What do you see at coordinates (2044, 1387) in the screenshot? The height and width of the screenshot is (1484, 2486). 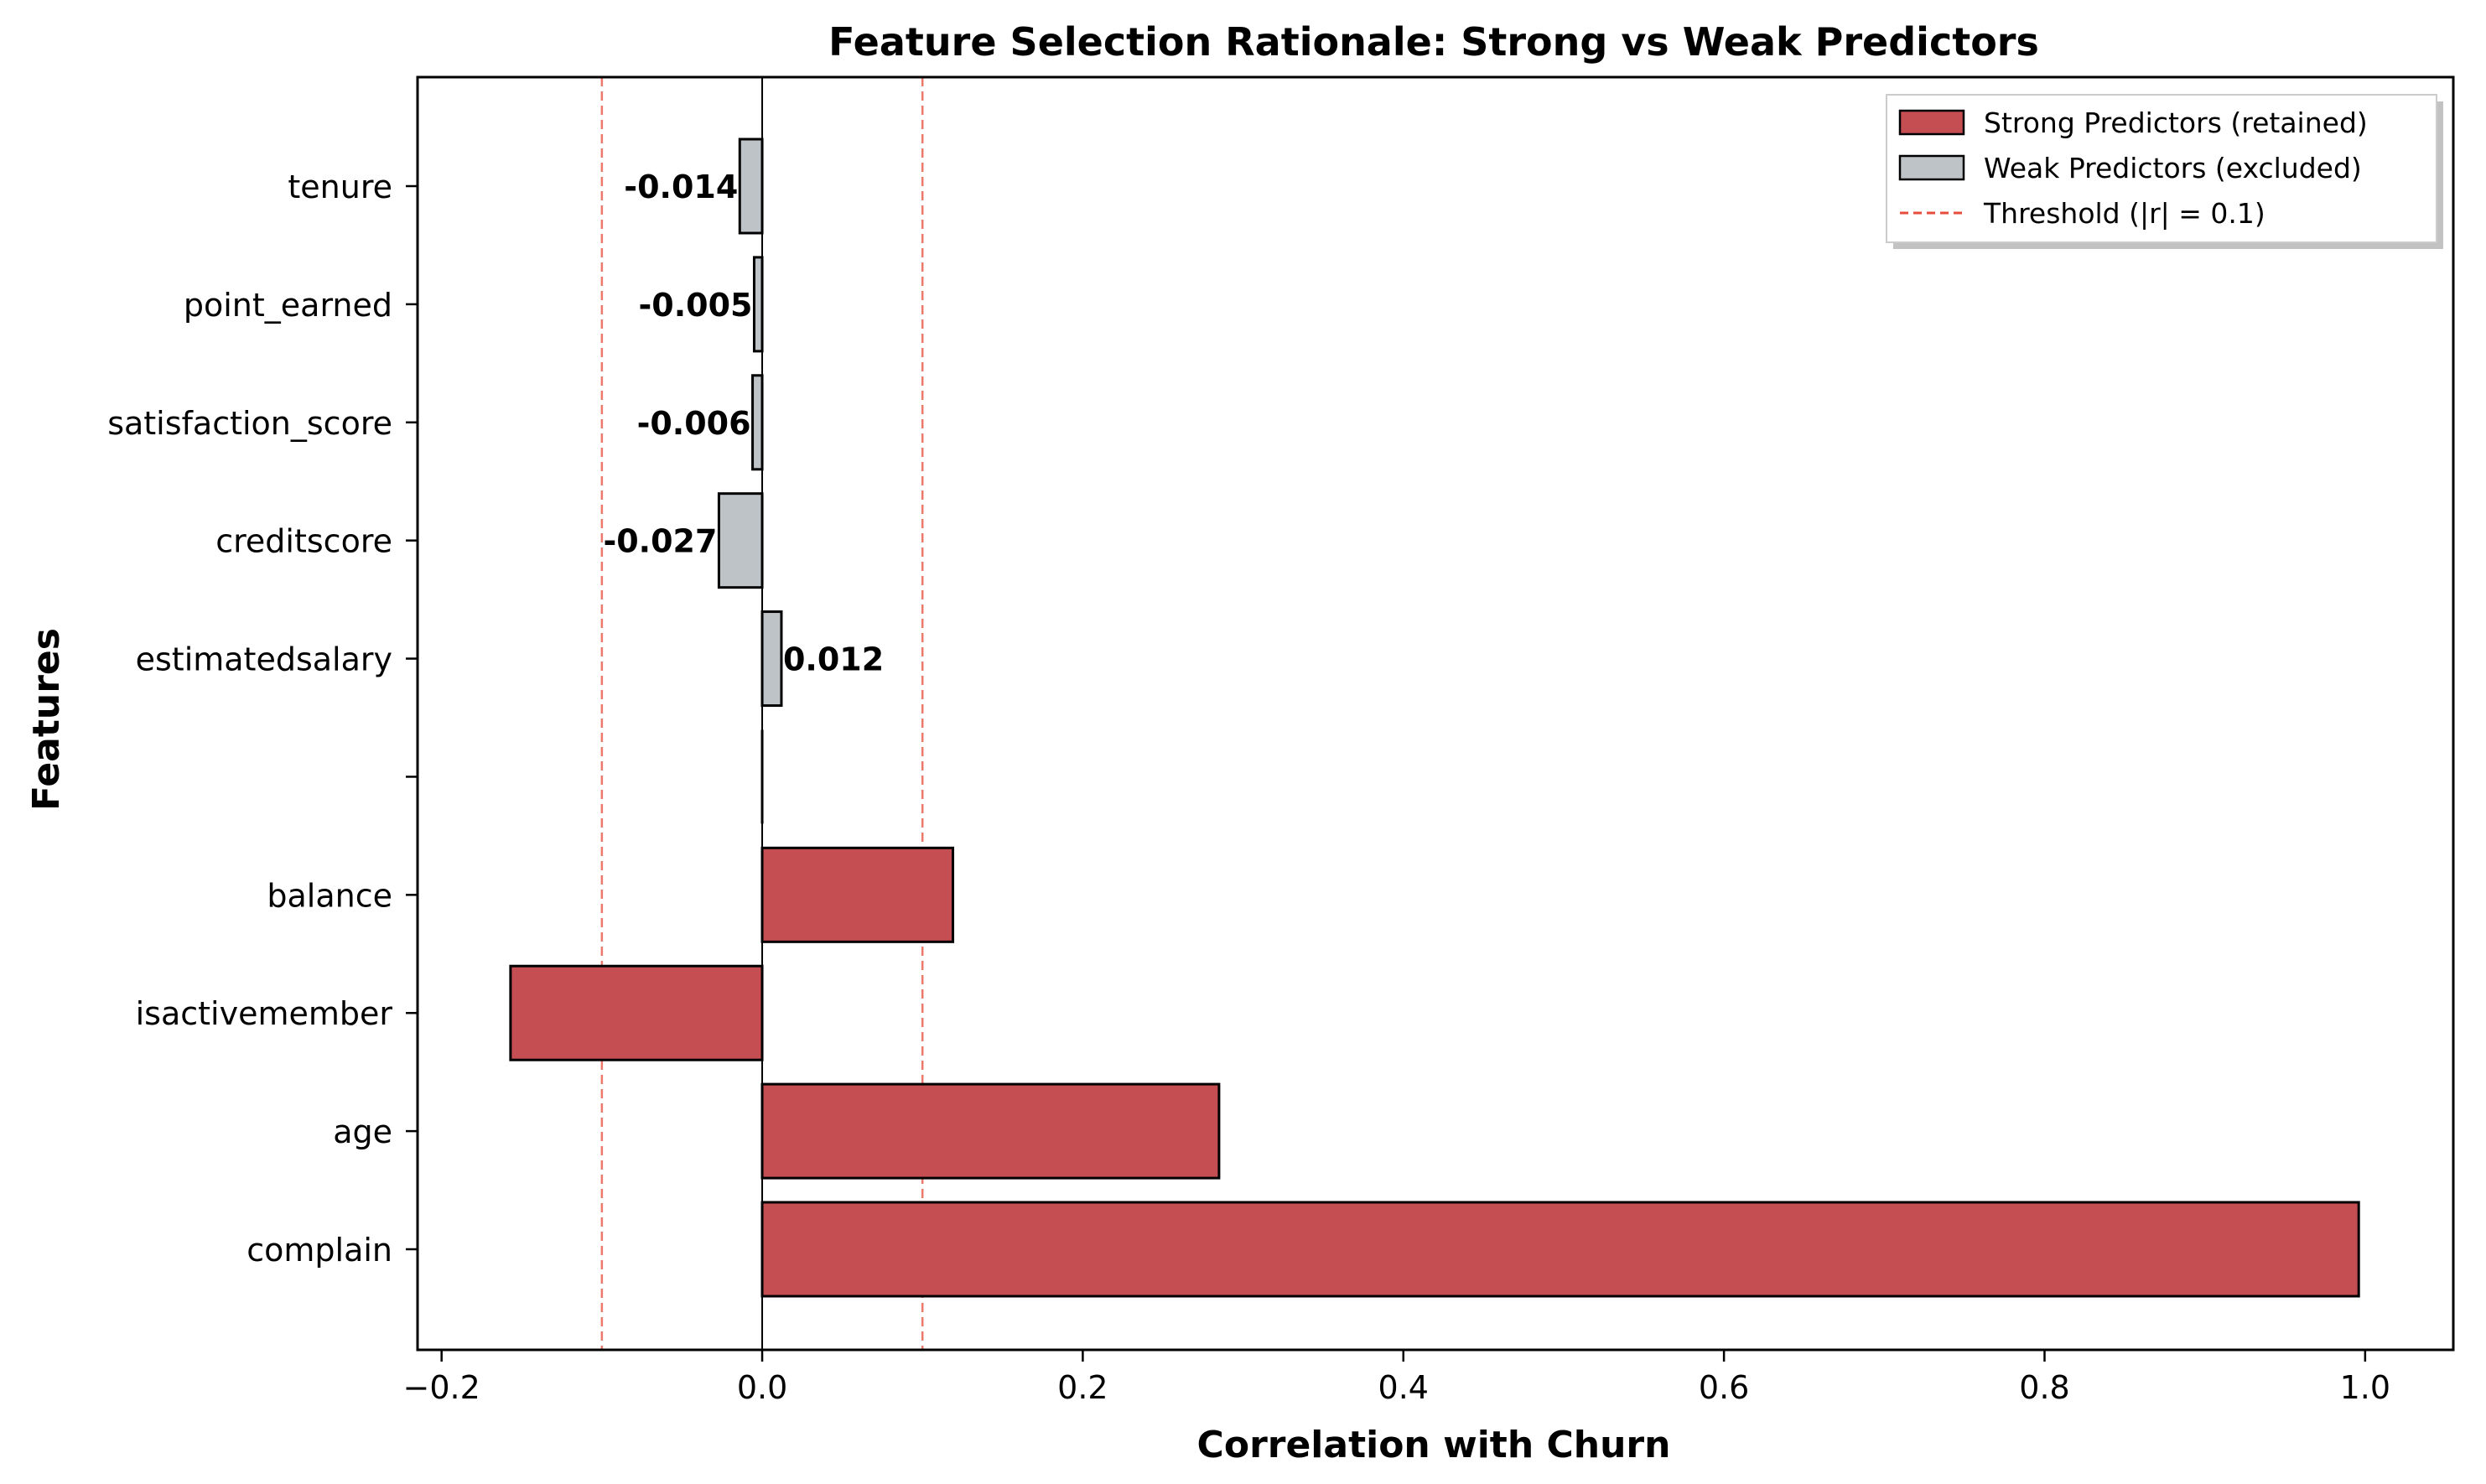 I see `x-tick-label: 0.8` at bounding box center [2044, 1387].